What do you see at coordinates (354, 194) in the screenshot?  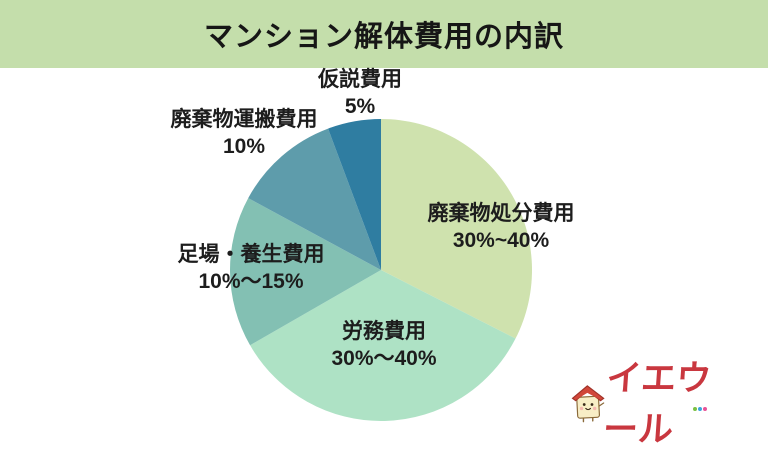 I see `pie-slice-temporary` at bounding box center [354, 194].